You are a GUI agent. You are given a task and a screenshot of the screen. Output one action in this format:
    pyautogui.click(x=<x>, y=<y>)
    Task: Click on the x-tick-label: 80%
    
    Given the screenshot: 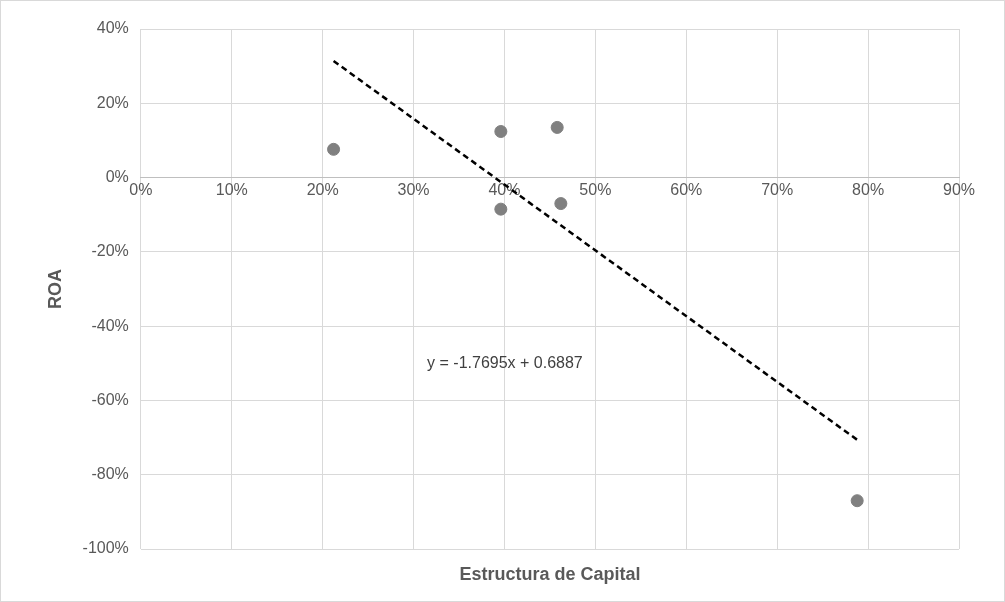 What is the action you would take?
    pyautogui.click(x=868, y=189)
    